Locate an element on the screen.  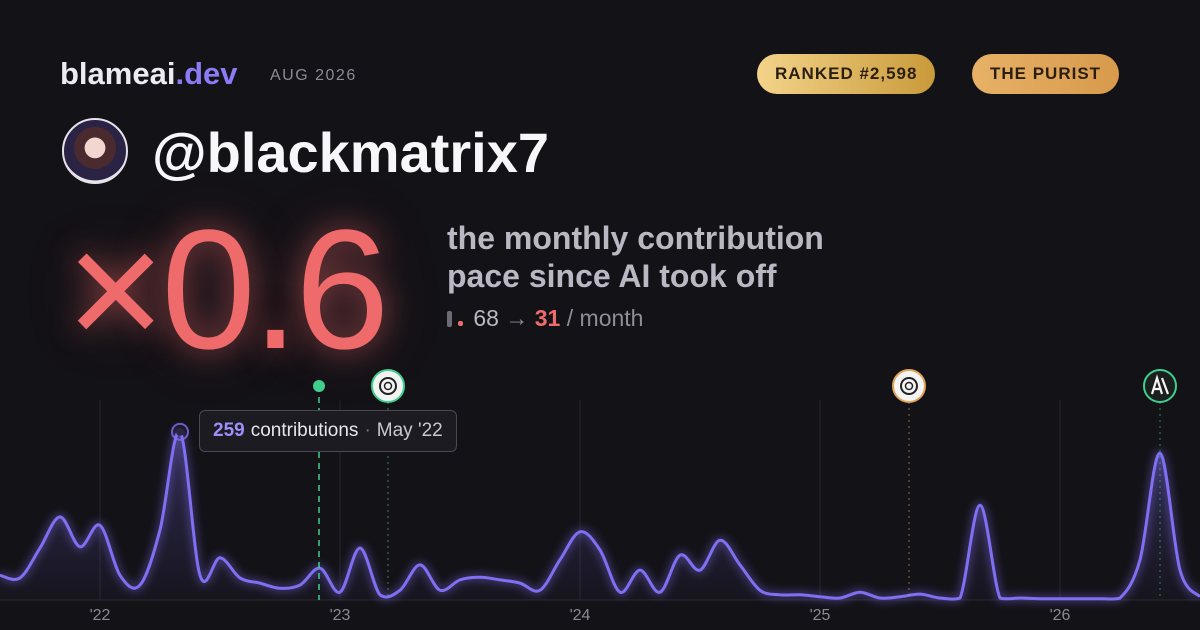
anthropic-icon is located at coordinates (1160, 386).